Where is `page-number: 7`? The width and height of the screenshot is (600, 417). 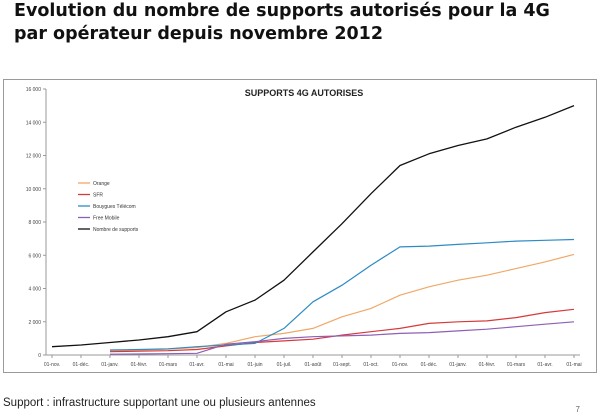
page-number: 7 is located at coordinates (577, 409).